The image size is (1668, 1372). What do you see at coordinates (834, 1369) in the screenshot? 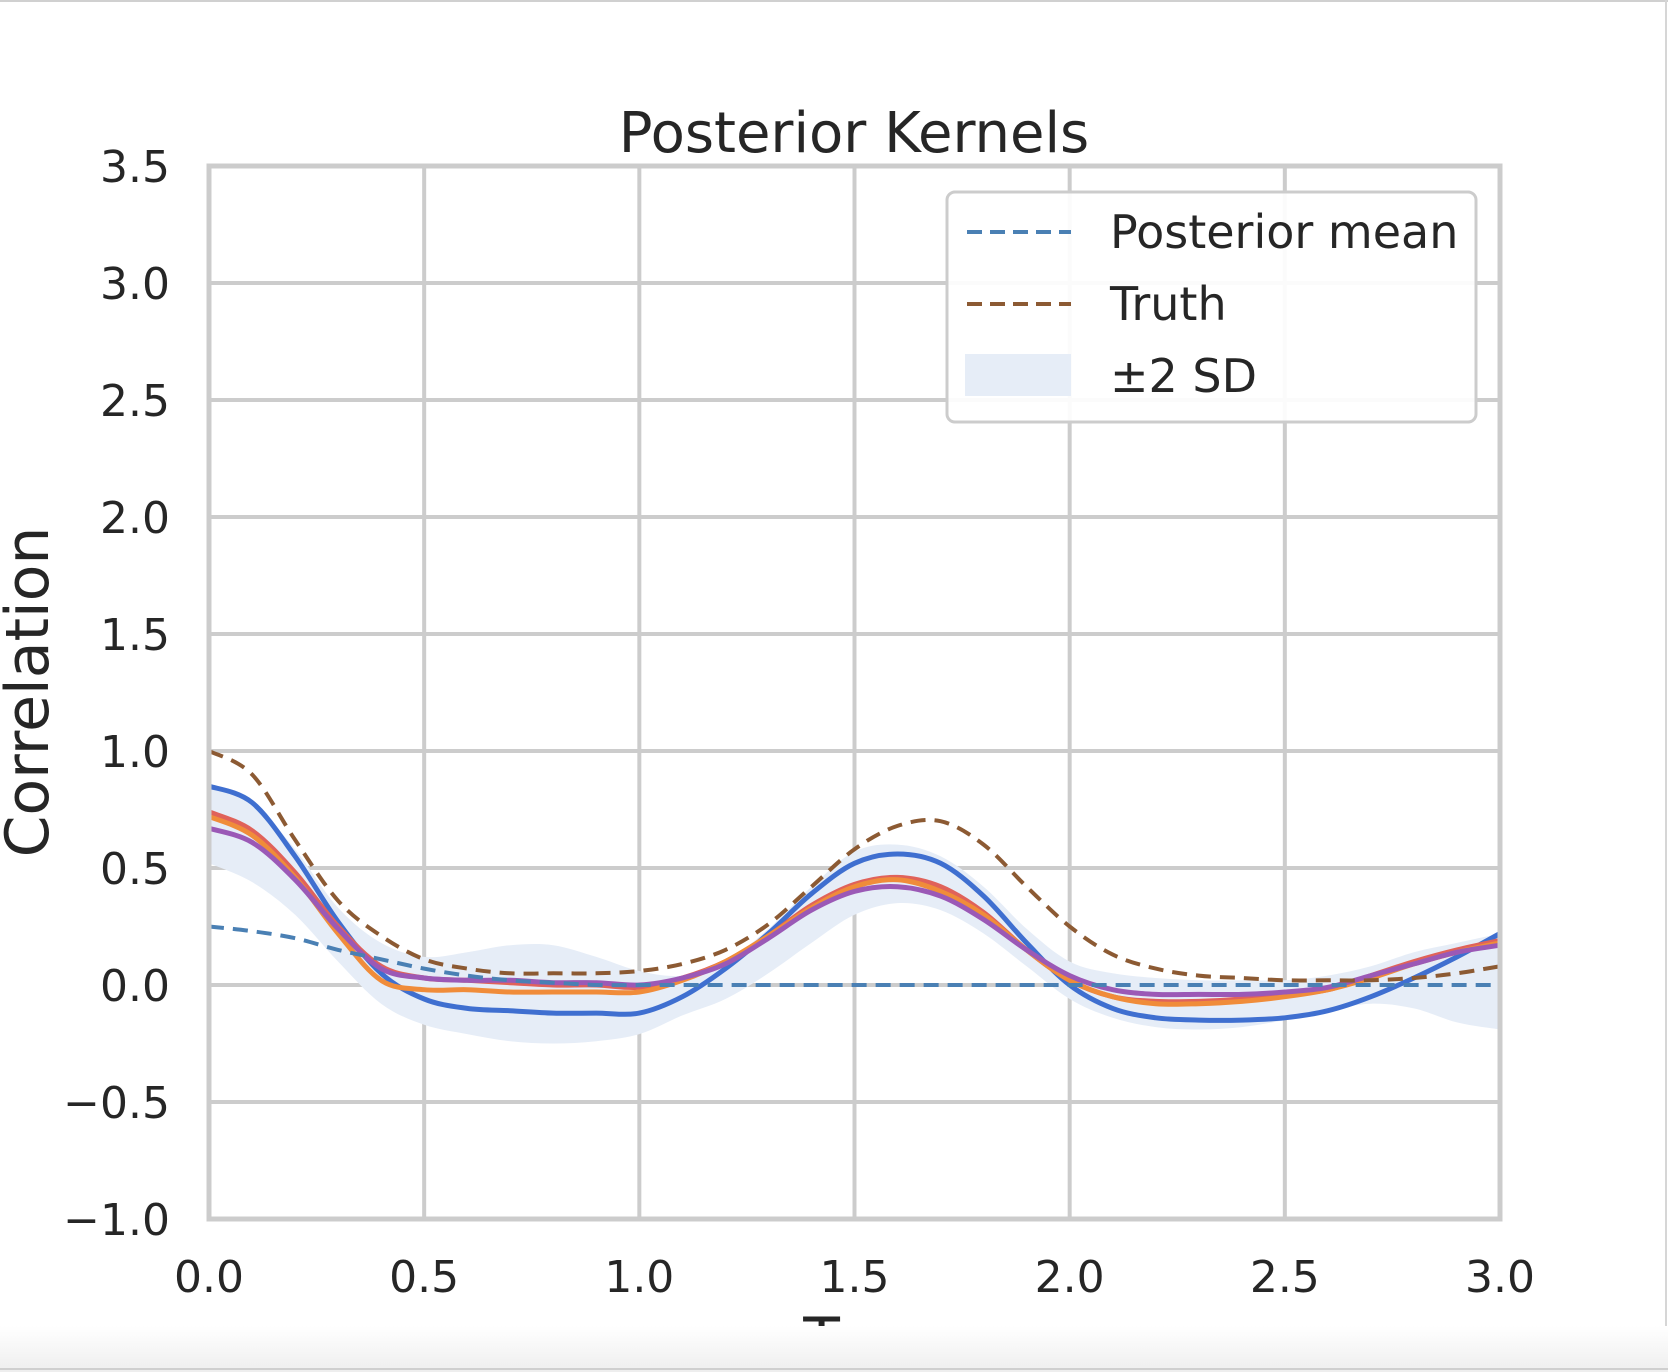
I see `bottom-border` at bounding box center [834, 1369].